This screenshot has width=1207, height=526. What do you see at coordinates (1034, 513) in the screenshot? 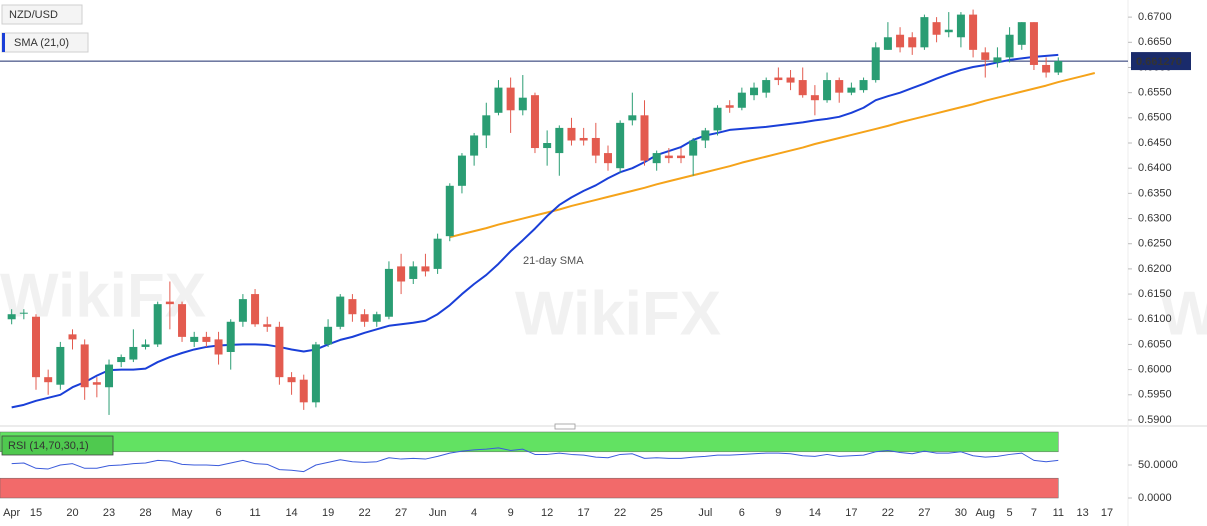
I see `x-tick-label: 7` at bounding box center [1034, 513].